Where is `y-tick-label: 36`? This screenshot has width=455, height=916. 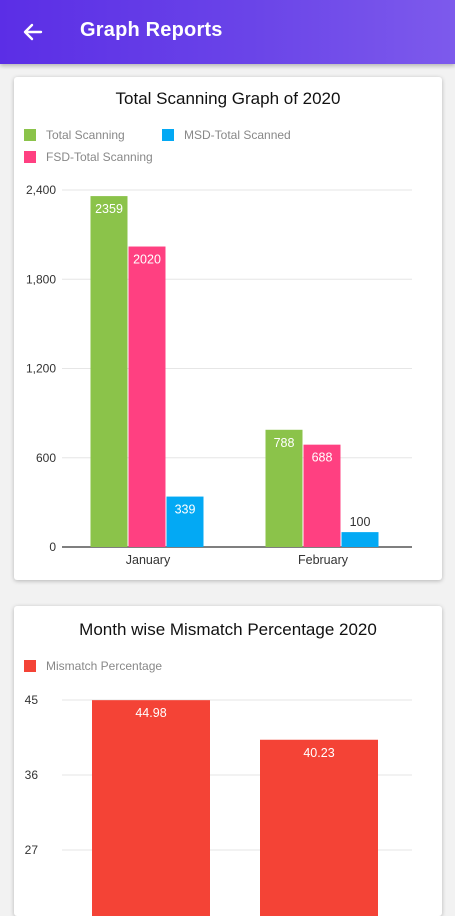 y-tick-label: 36 is located at coordinates (32, 775).